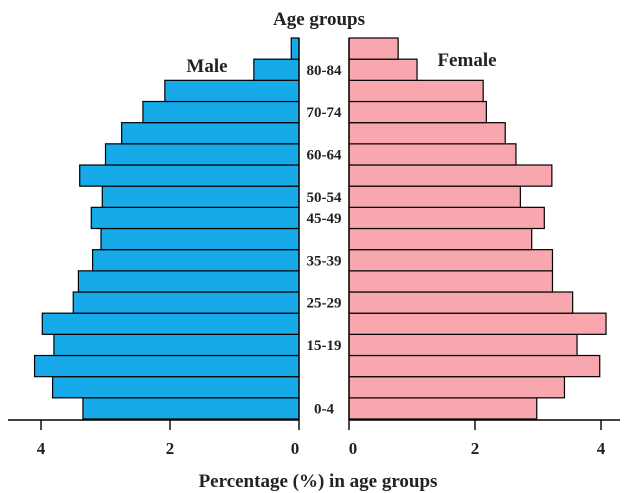 The width and height of the screenshot is (624, 493). I want to click on age-group-label-25-29: 25-29, so click(324, 304).